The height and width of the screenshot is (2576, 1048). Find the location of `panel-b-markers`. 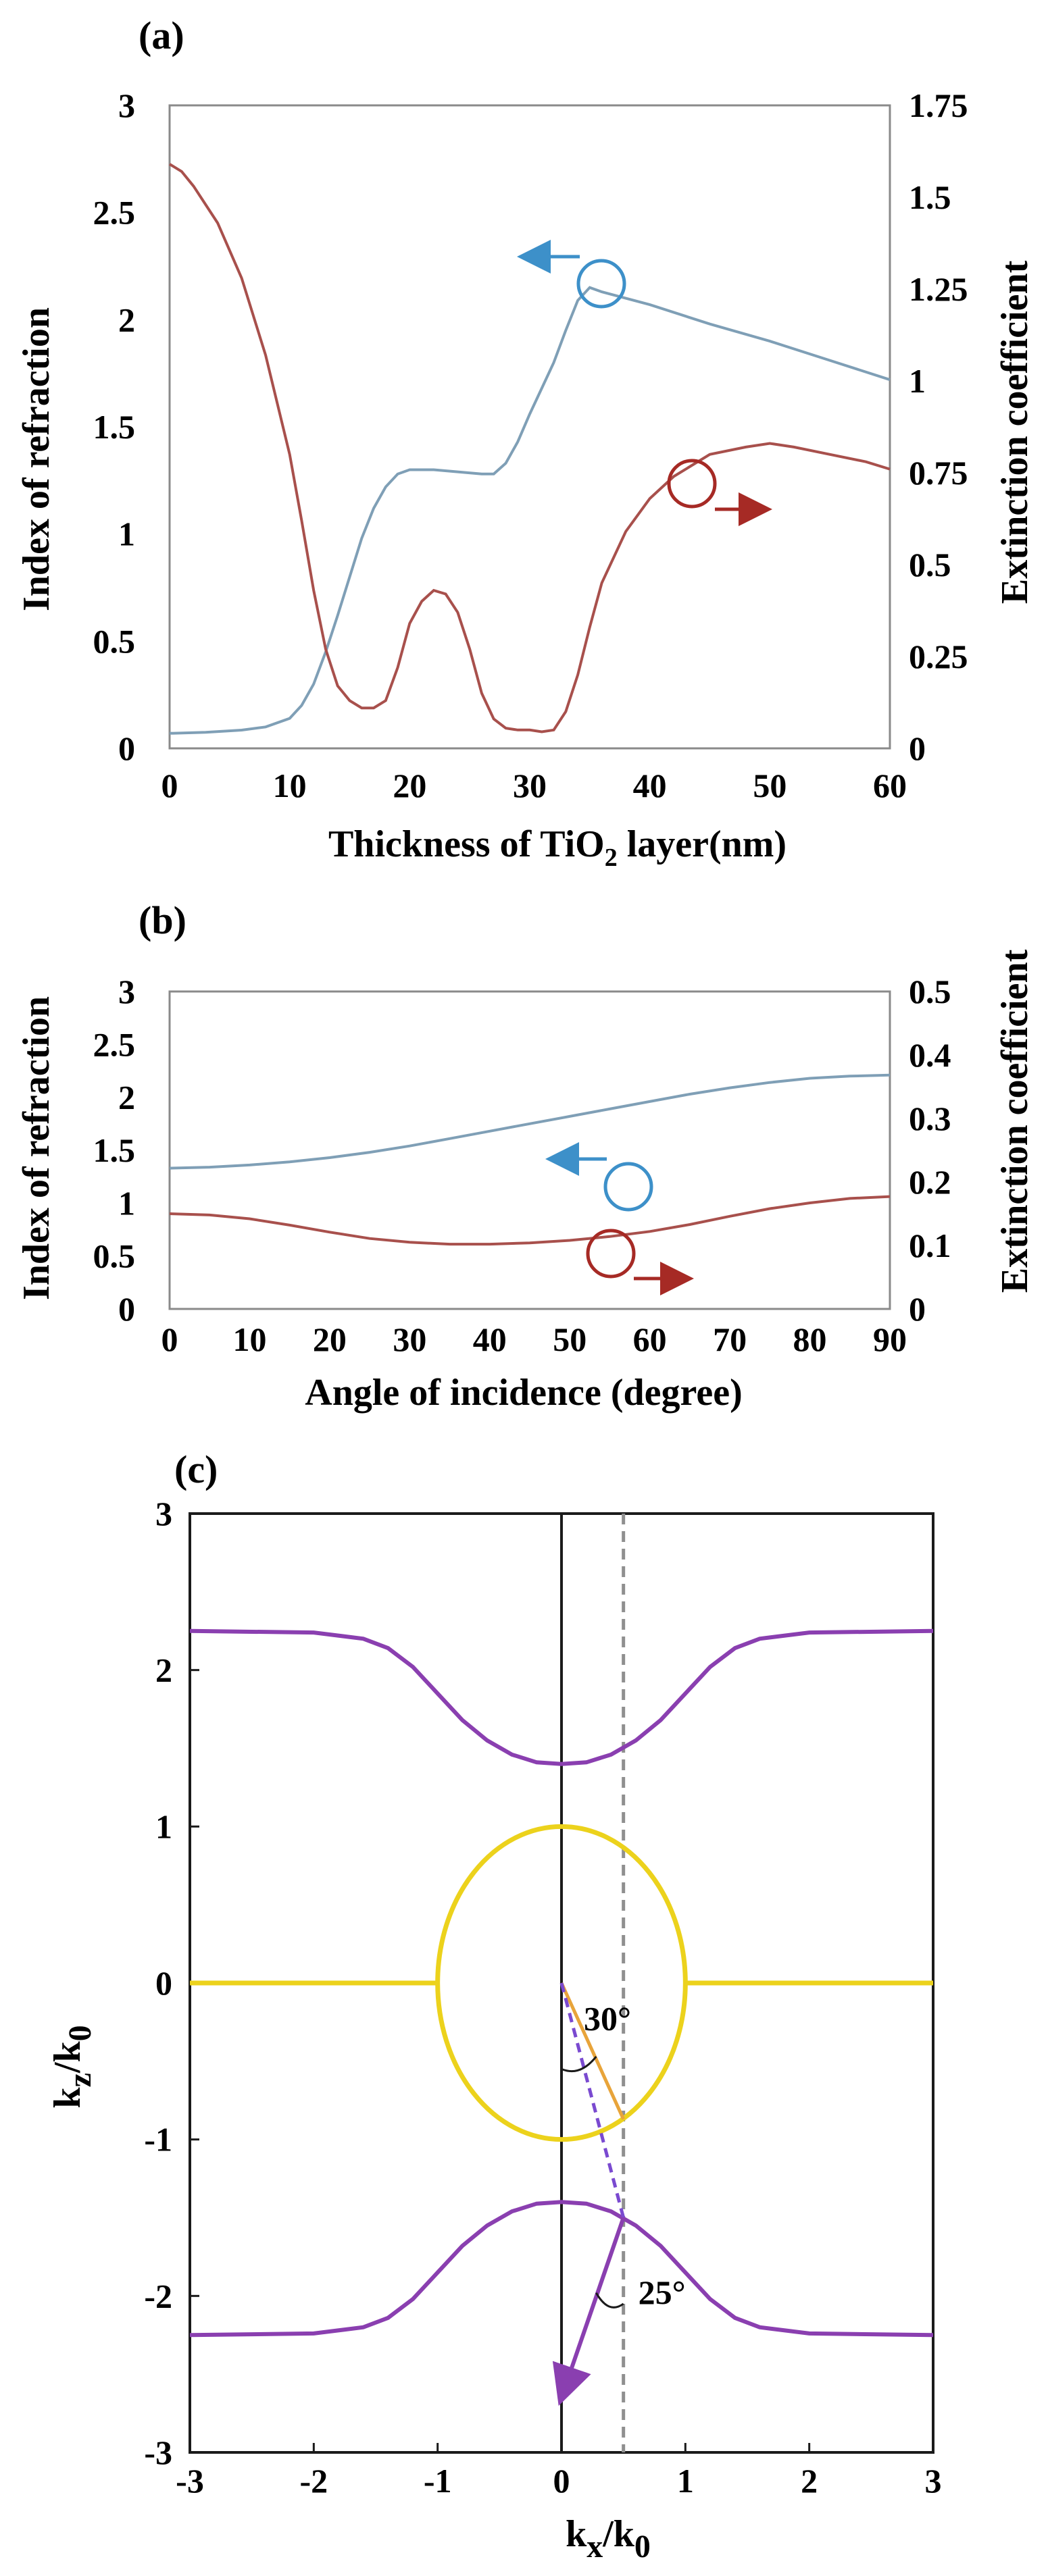

panel-b-markers is located at coordinates (620, 1218).